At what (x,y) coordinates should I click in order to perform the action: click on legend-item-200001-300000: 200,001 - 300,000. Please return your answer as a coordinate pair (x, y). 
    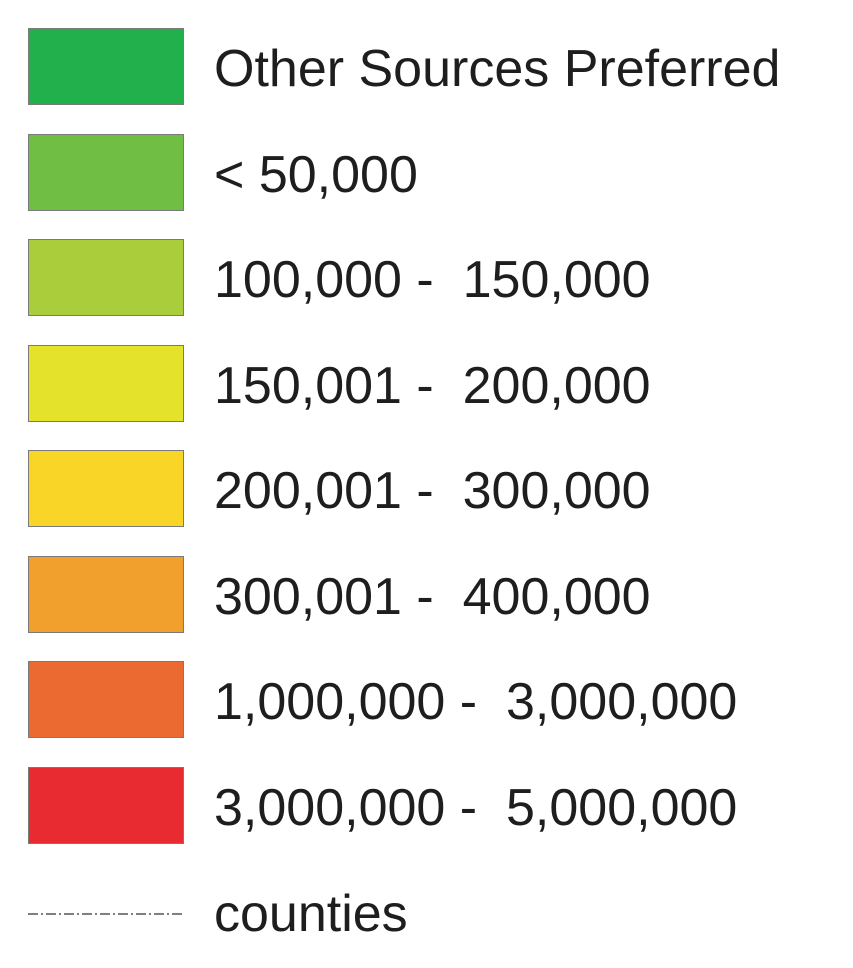
    Looking at the image, I should click on (438, 489).